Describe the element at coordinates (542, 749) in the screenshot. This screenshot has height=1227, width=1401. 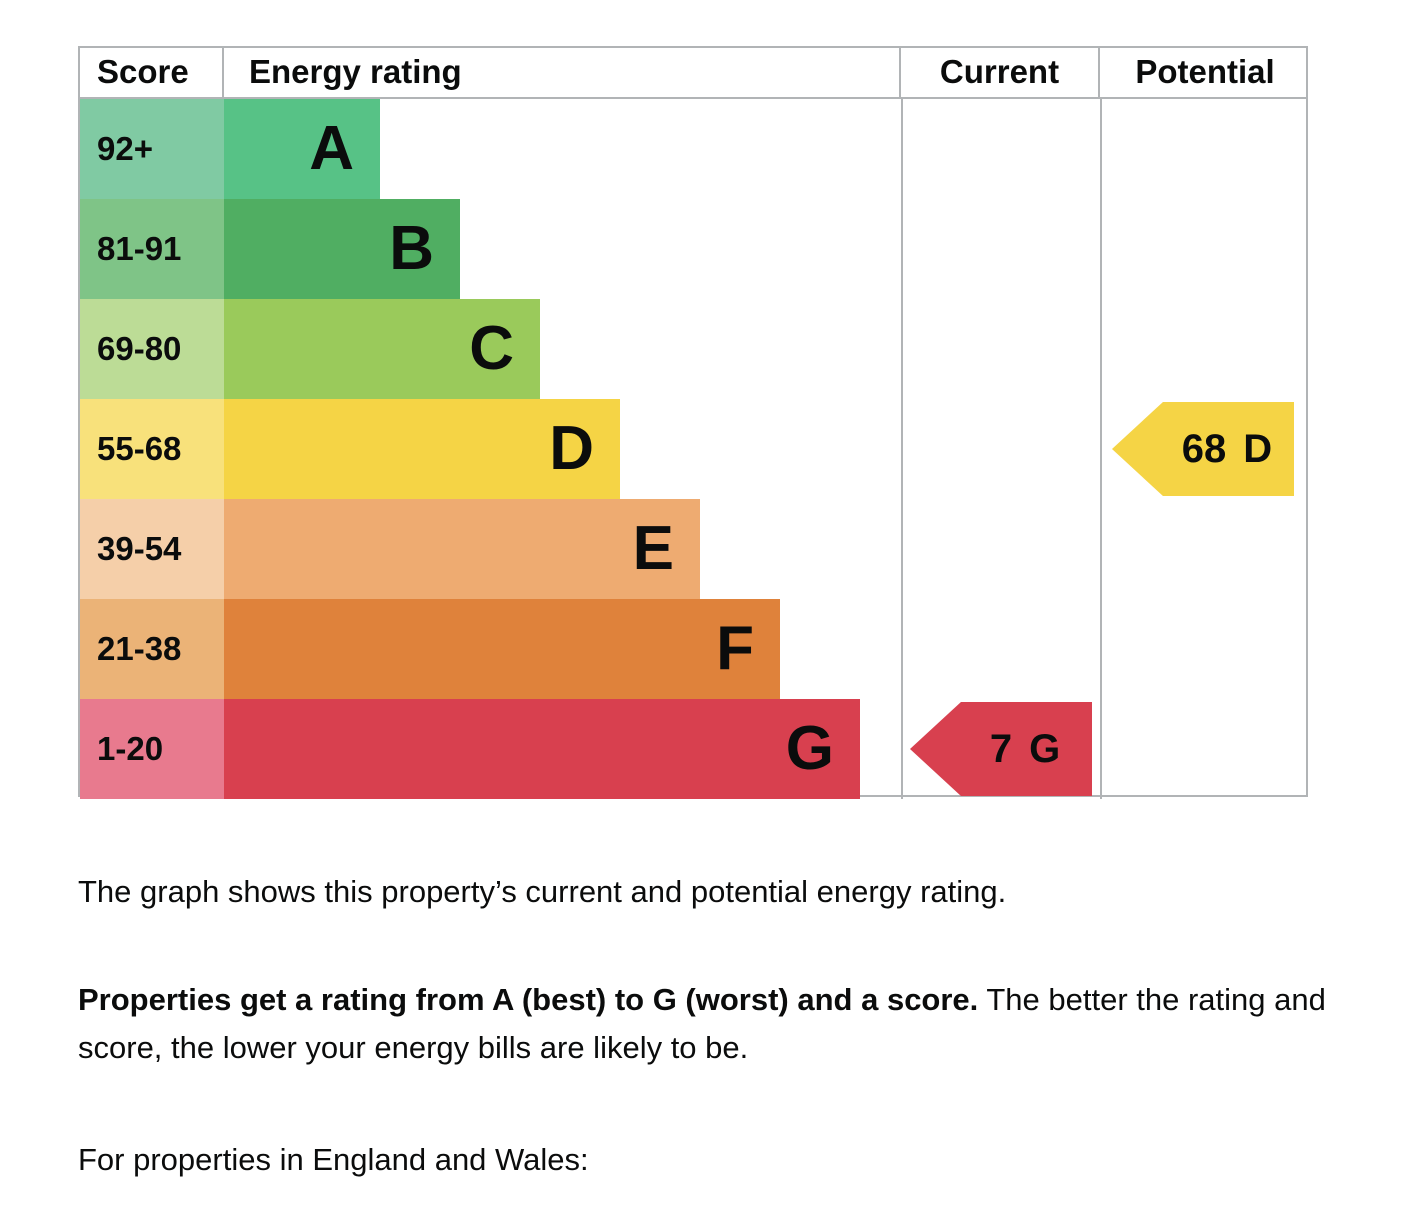
I see `rating-bar-g: G` at that location.